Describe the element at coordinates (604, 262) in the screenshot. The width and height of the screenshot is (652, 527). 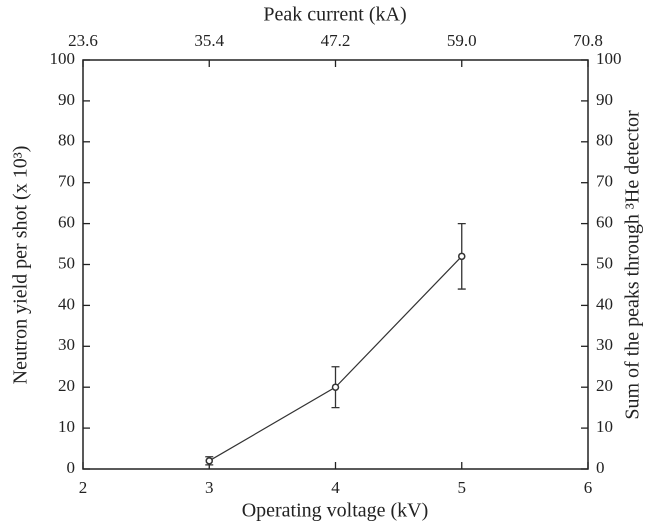
I see `y2-tick-label: 50` at that location.